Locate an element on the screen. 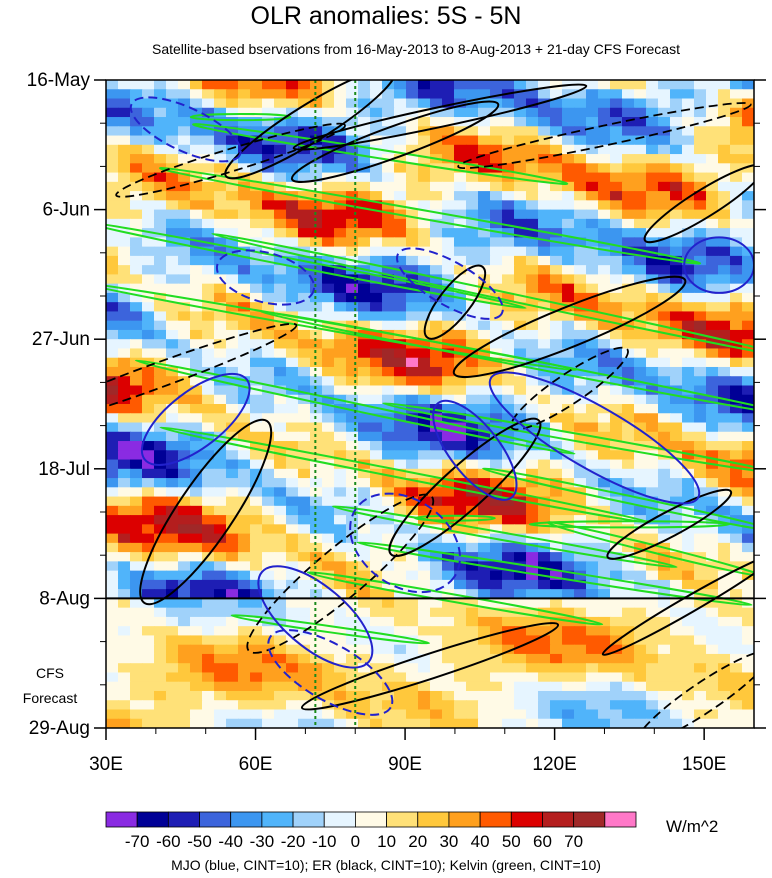 The height and width of the screenshot is (878, 772). kelvin-contour is located at coordinates (504, 537).